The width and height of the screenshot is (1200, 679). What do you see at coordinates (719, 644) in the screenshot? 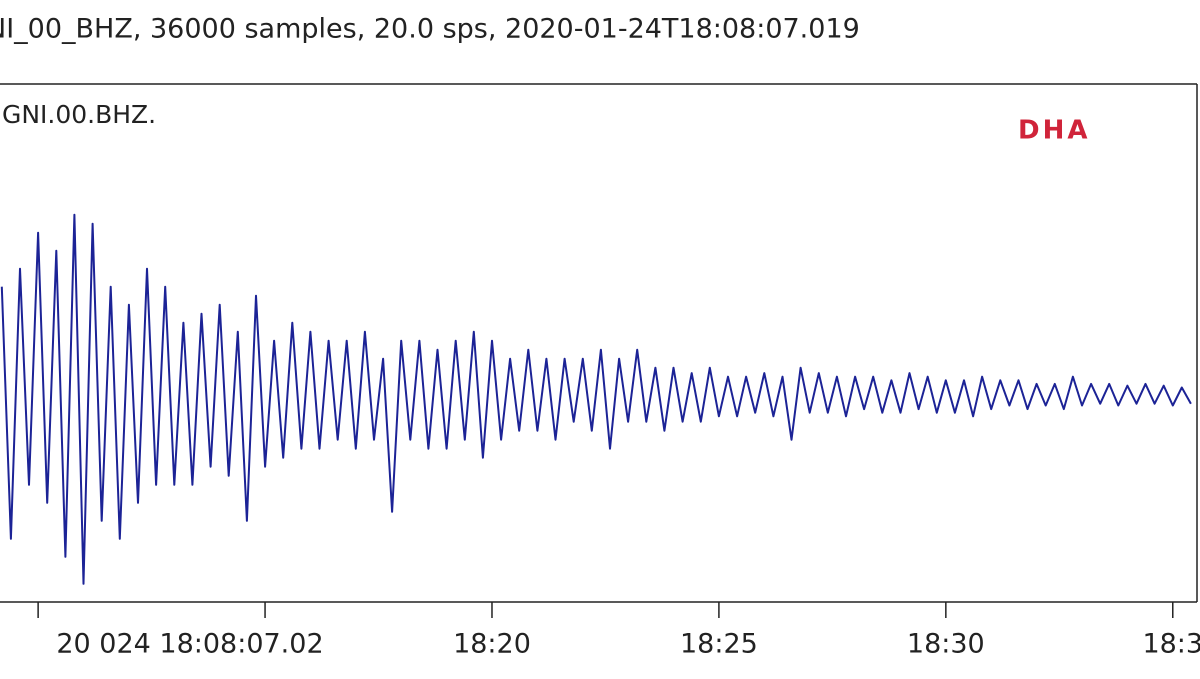
I see `x-tick-label: 18:25` at bounding box center [719, 644].